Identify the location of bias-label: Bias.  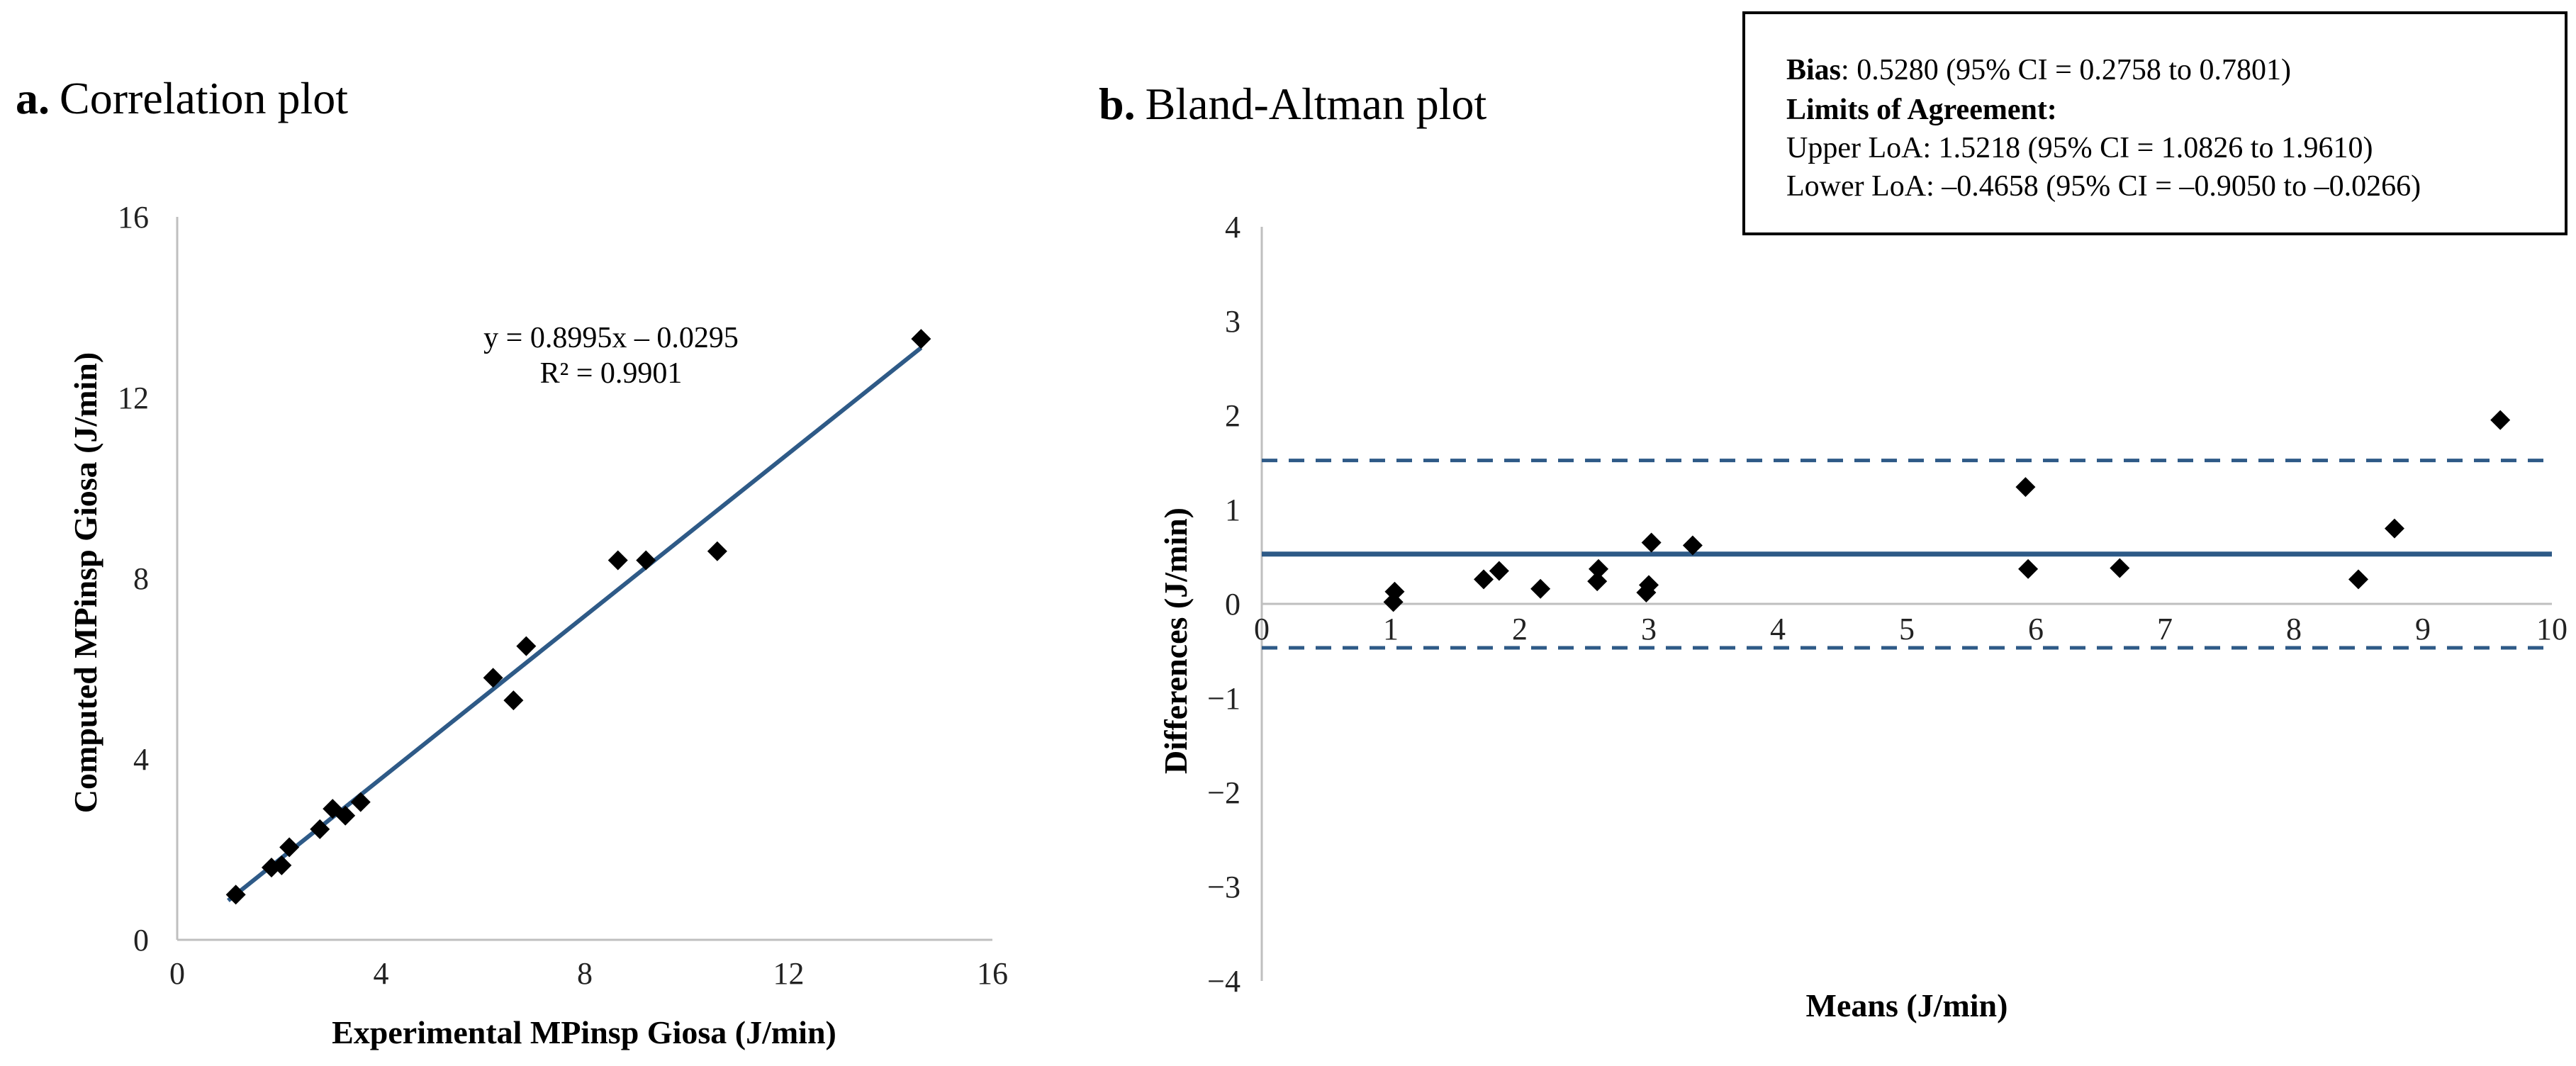
(1814, 70).